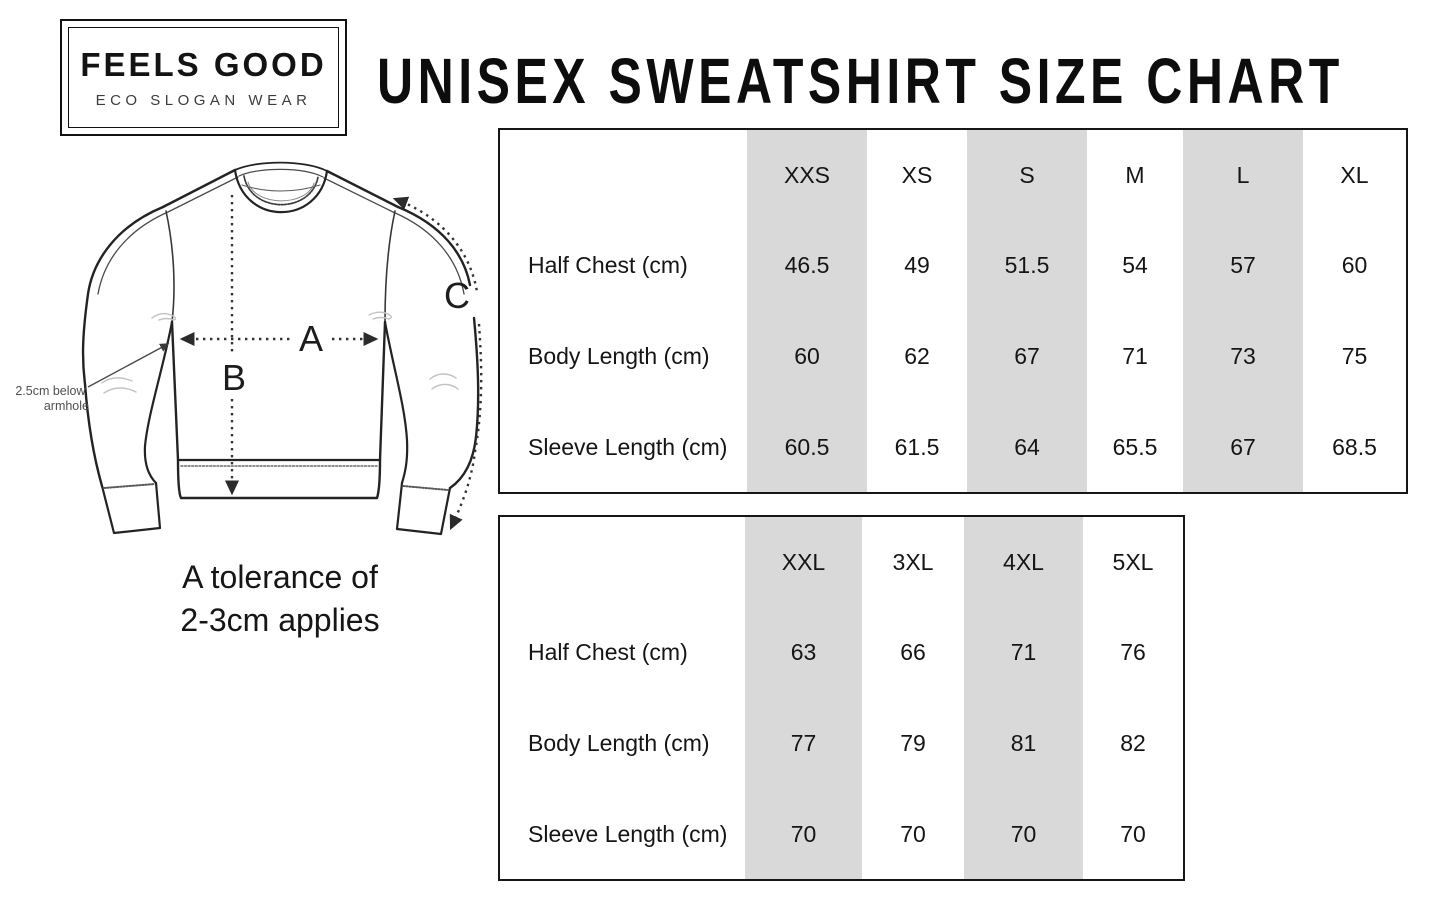  Describe the element at coordinates (841, 834) in the screenshot. I see `table-row-sleeve-length: Sleeve Length (cm) 70 70 70 70` at that location.